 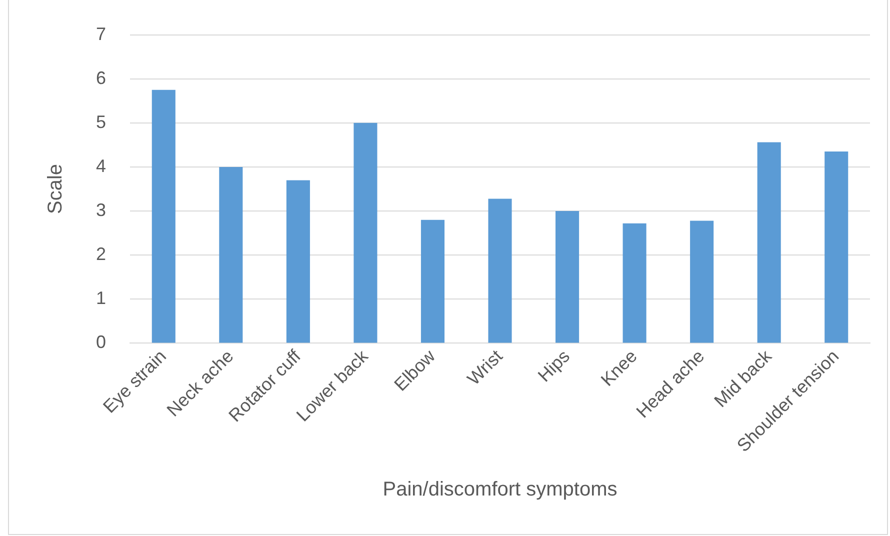 I want to click on y-tick-label: 5, so click(x=101, y=122).